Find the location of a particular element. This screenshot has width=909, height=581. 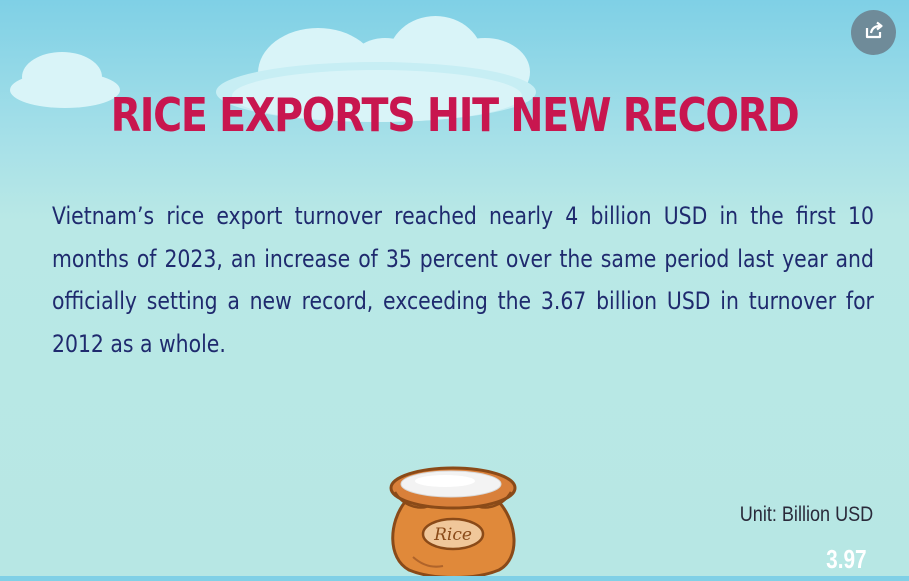

value-label: 3.97 is located at coordinates (846, 559).